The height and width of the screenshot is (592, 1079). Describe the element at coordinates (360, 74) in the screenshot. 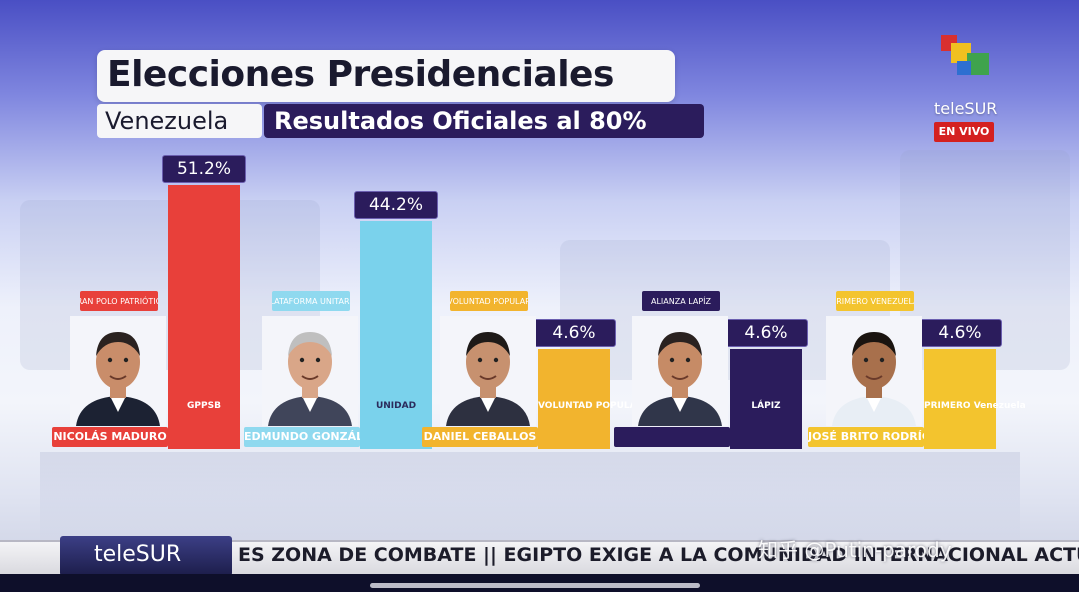

I see `chart-title: Elecciones Presidenciales` at that location.